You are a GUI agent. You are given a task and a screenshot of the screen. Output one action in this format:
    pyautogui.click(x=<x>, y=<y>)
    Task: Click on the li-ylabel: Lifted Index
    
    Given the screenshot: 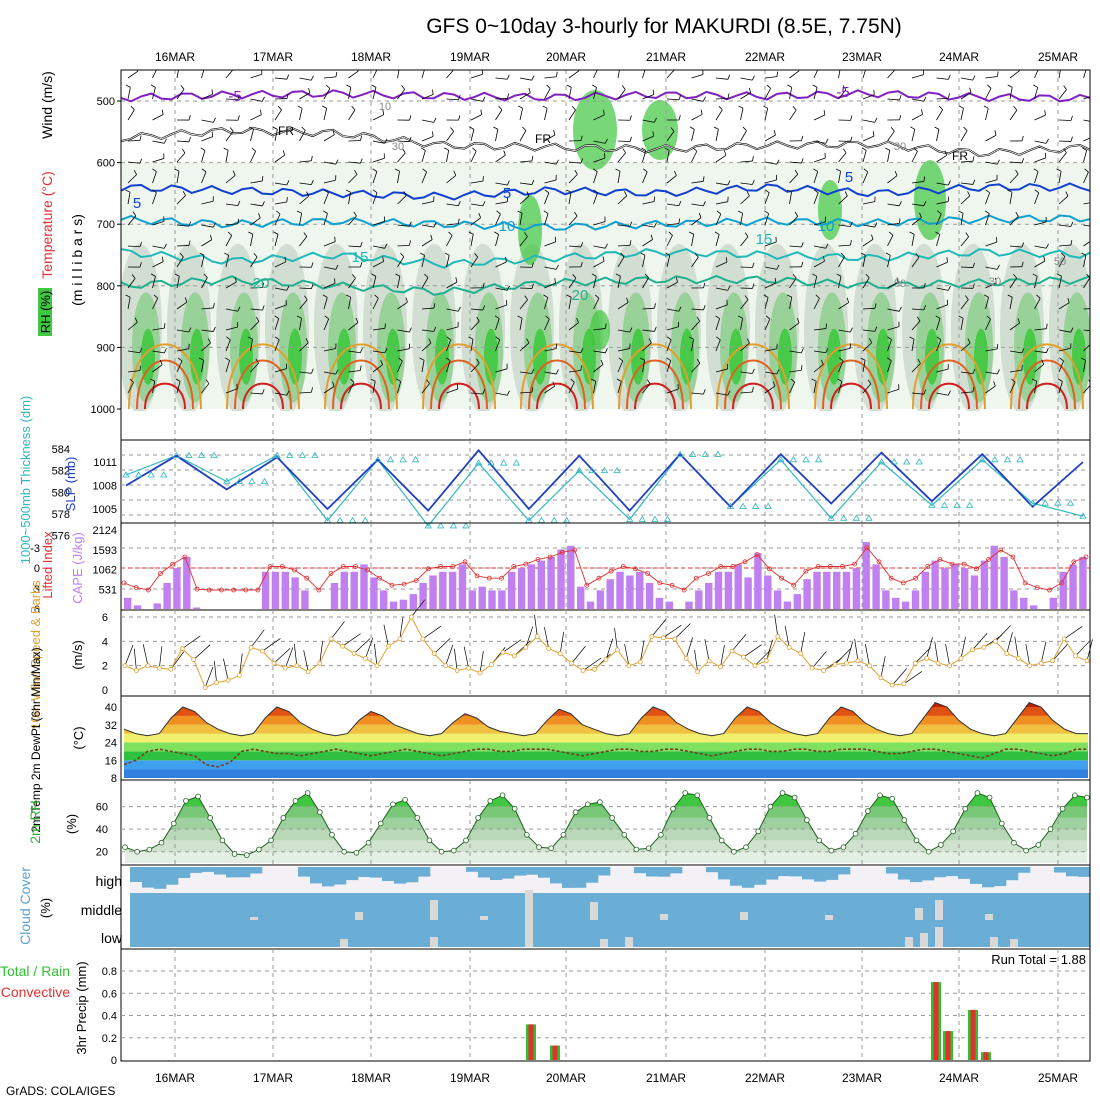 What is the action you would take?
    pyautogui.click(x=47, y=565)
    